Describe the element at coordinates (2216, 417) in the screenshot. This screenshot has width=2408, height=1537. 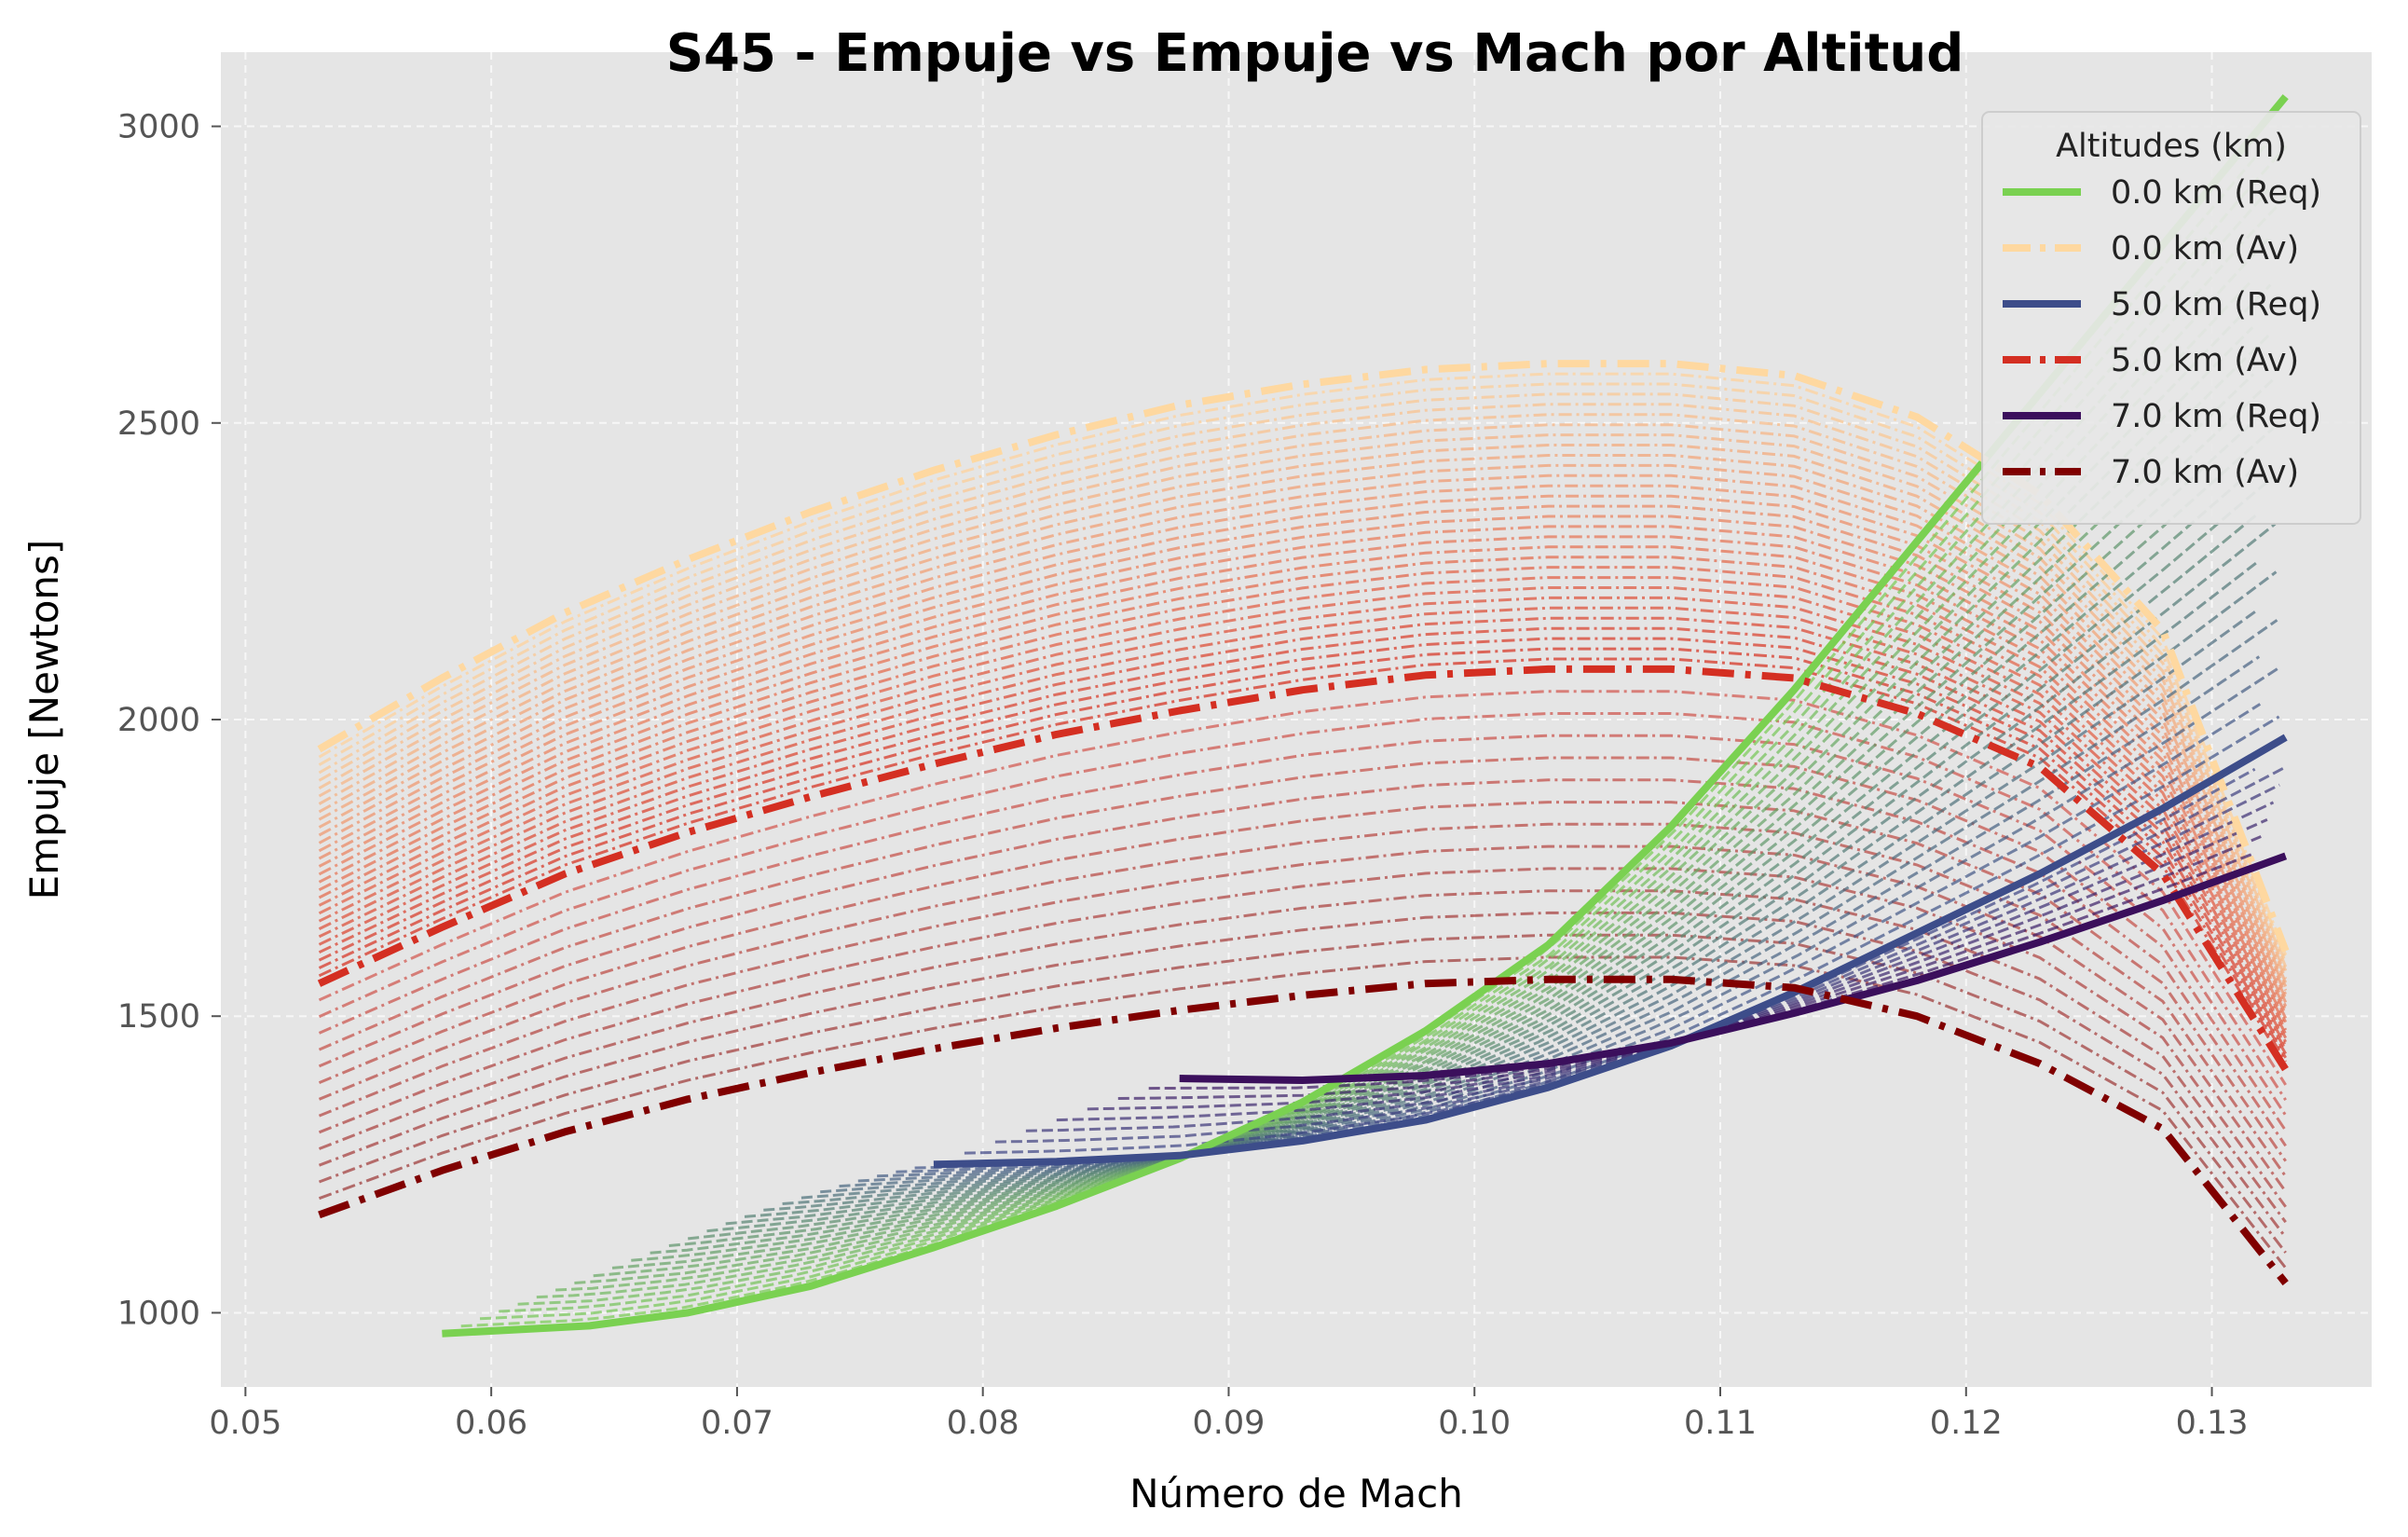
I see `legend-label: 7.0 km (Req)` at that location.